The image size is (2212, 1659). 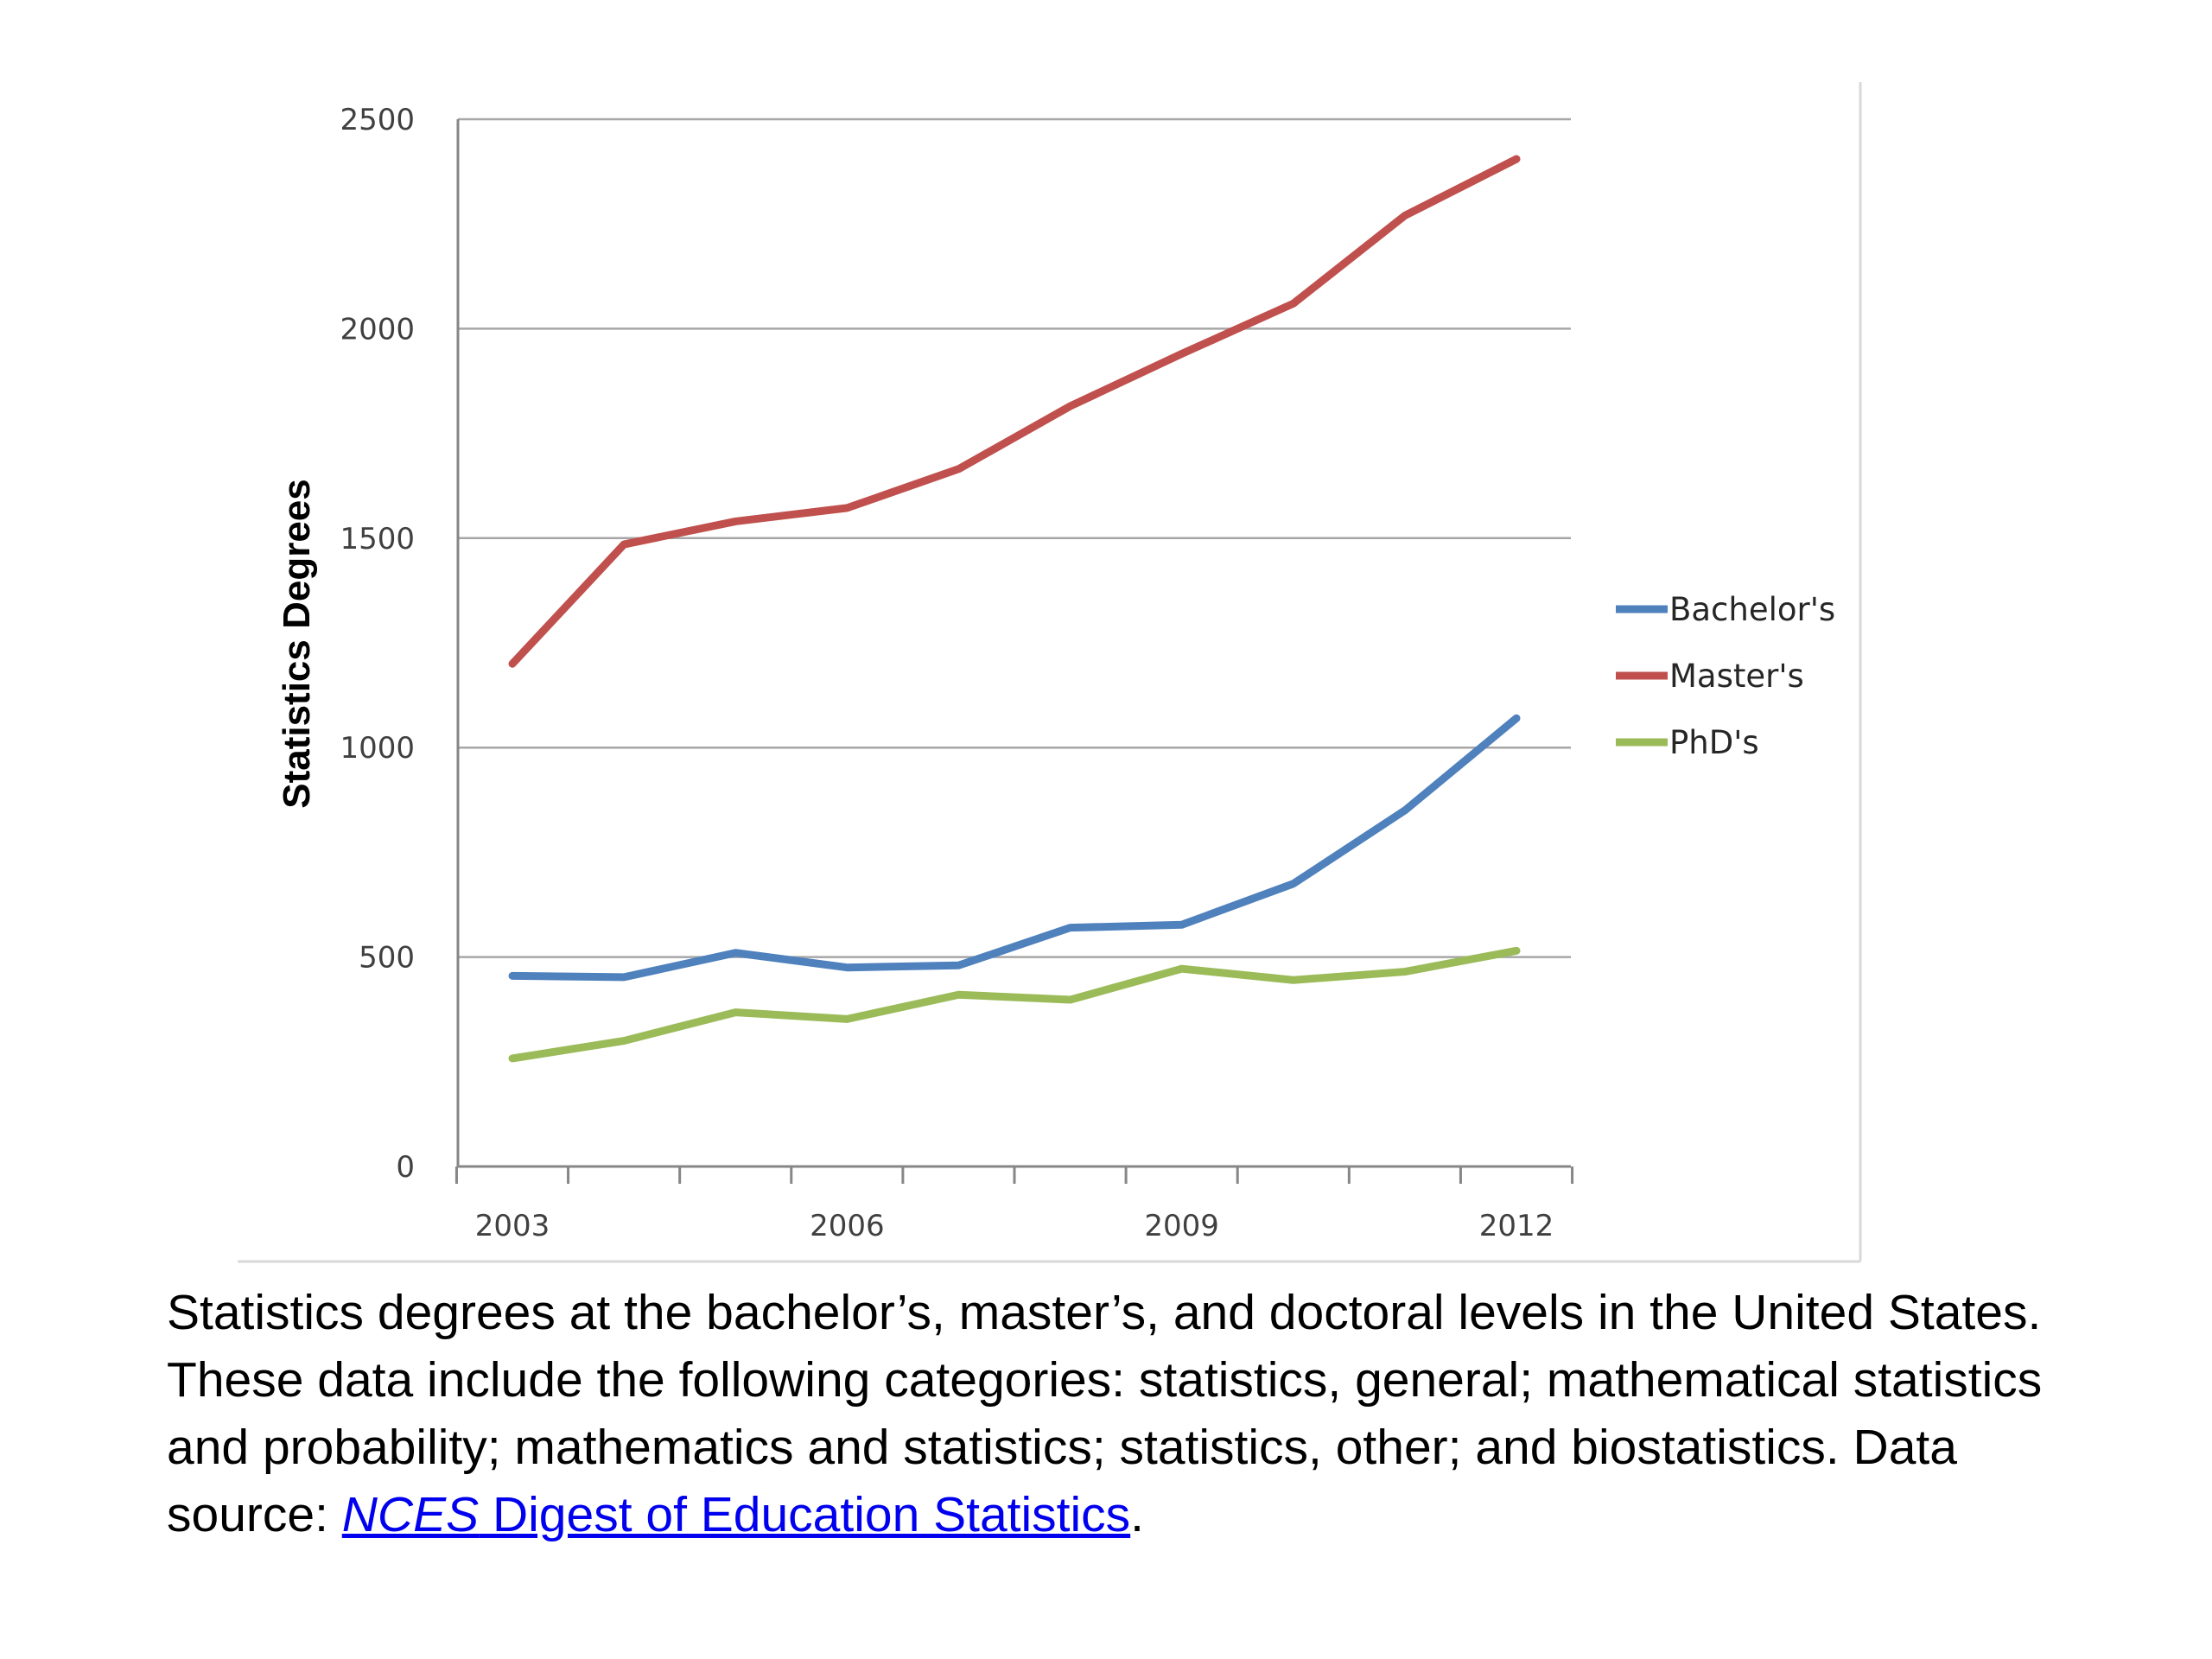 I want to click on y-tick-label: 1000, so click(x=377, y=748).